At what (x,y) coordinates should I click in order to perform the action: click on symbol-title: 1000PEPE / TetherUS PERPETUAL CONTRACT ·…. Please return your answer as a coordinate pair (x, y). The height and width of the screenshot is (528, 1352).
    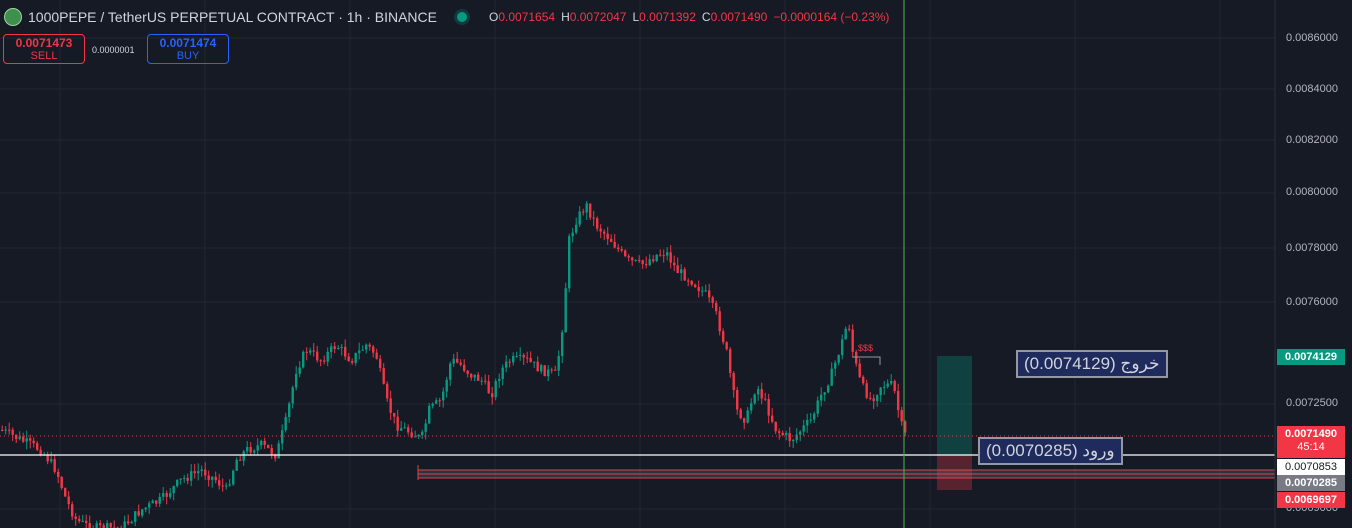
    Looking at the image, I should click on (232, 17).